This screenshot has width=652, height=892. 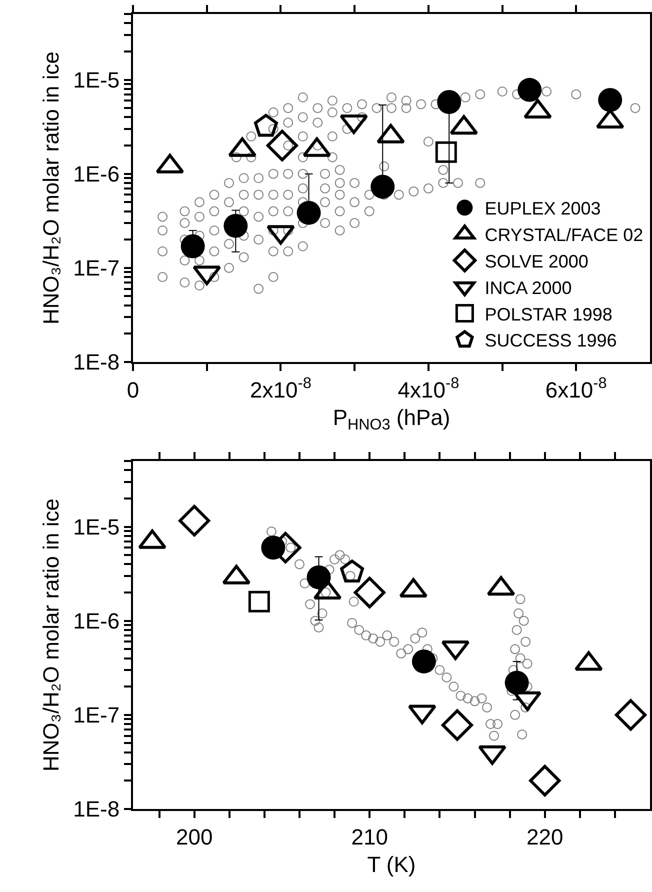 What do you see at coordinates (576, 388) in the screenshot?
I see `x-tick-label: 6x10$^{-8}$` at bounding box center [576, 388].